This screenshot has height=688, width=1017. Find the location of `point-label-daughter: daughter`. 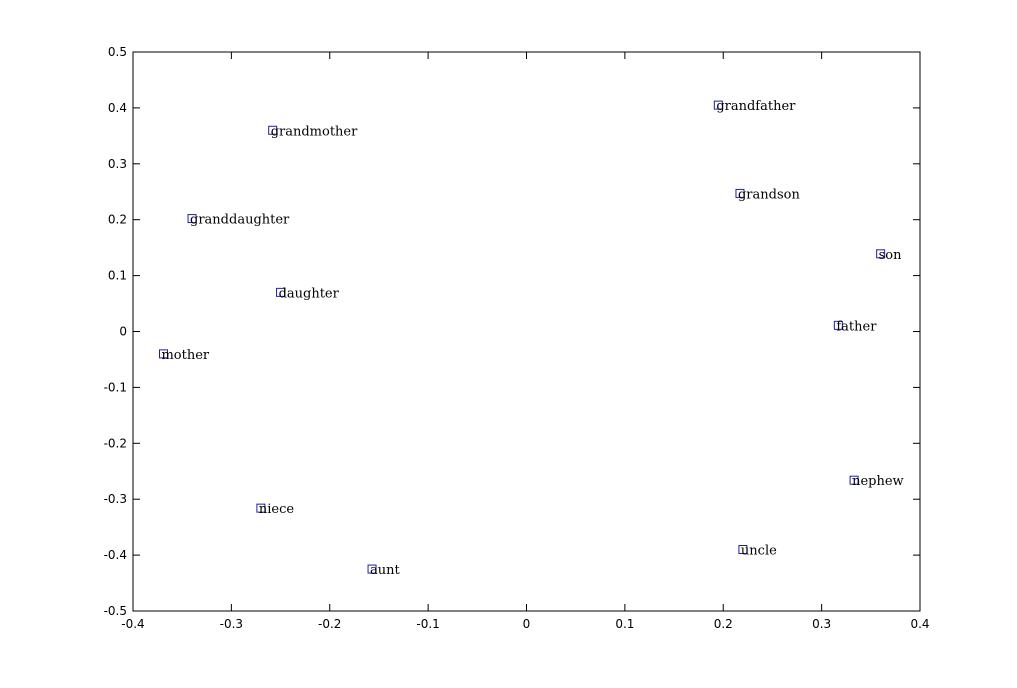

point-label-daughter: daughter is located at coordinates (309, 293).